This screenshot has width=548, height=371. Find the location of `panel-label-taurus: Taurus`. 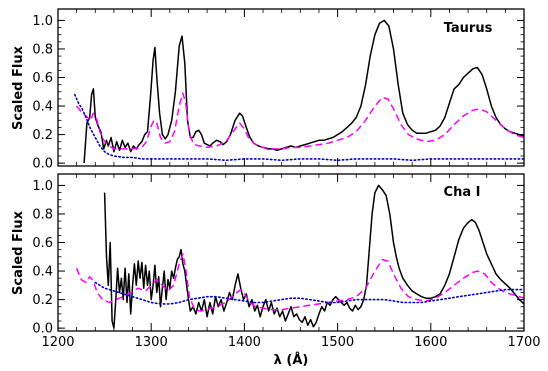

panel-label-taurus: Taurus is located at coordinates (468, 28).